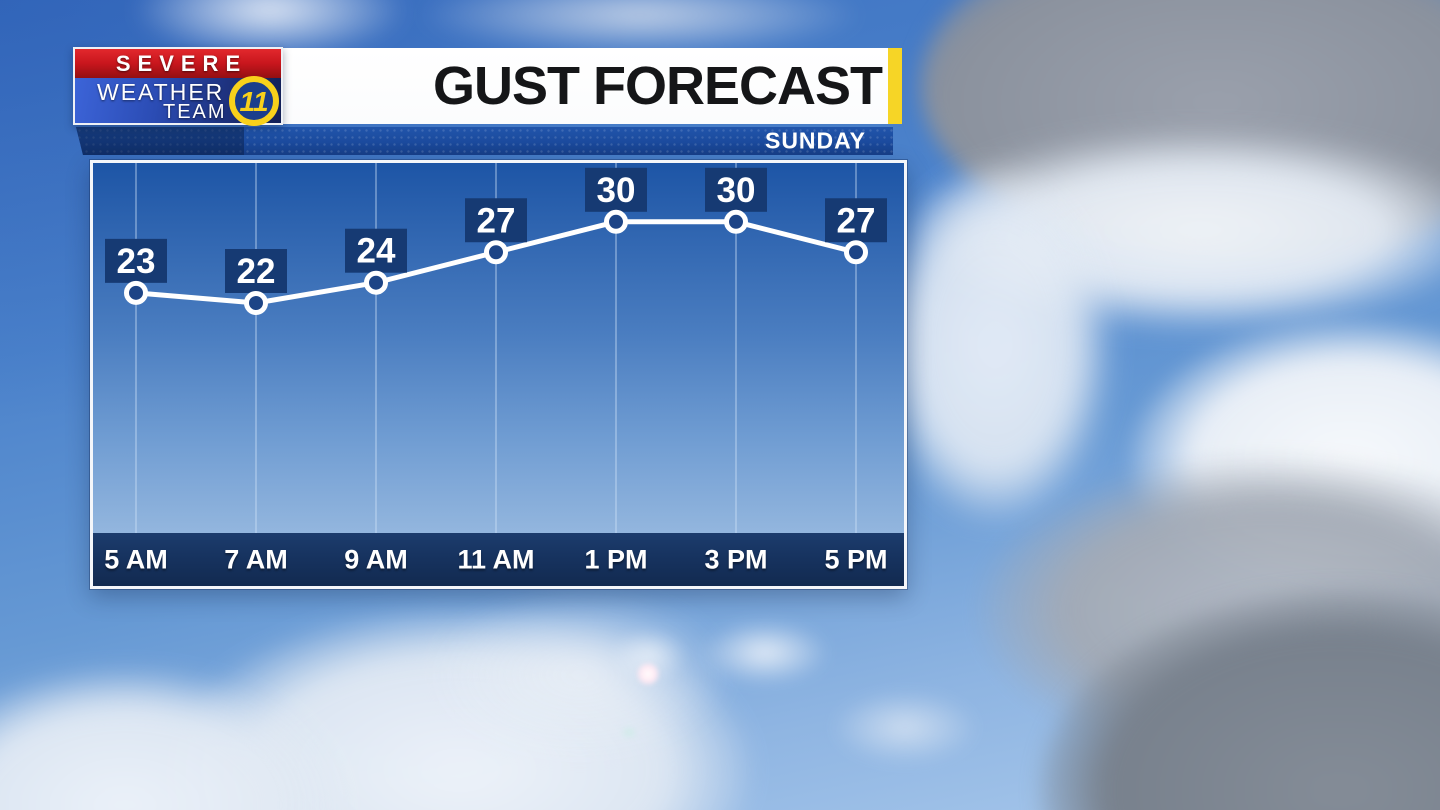 The height and width of the screenshot is (810, 1440). Describe the element at coordinates (895, 86) in the screenshot. I see `yellow-accent-bar` at that location.